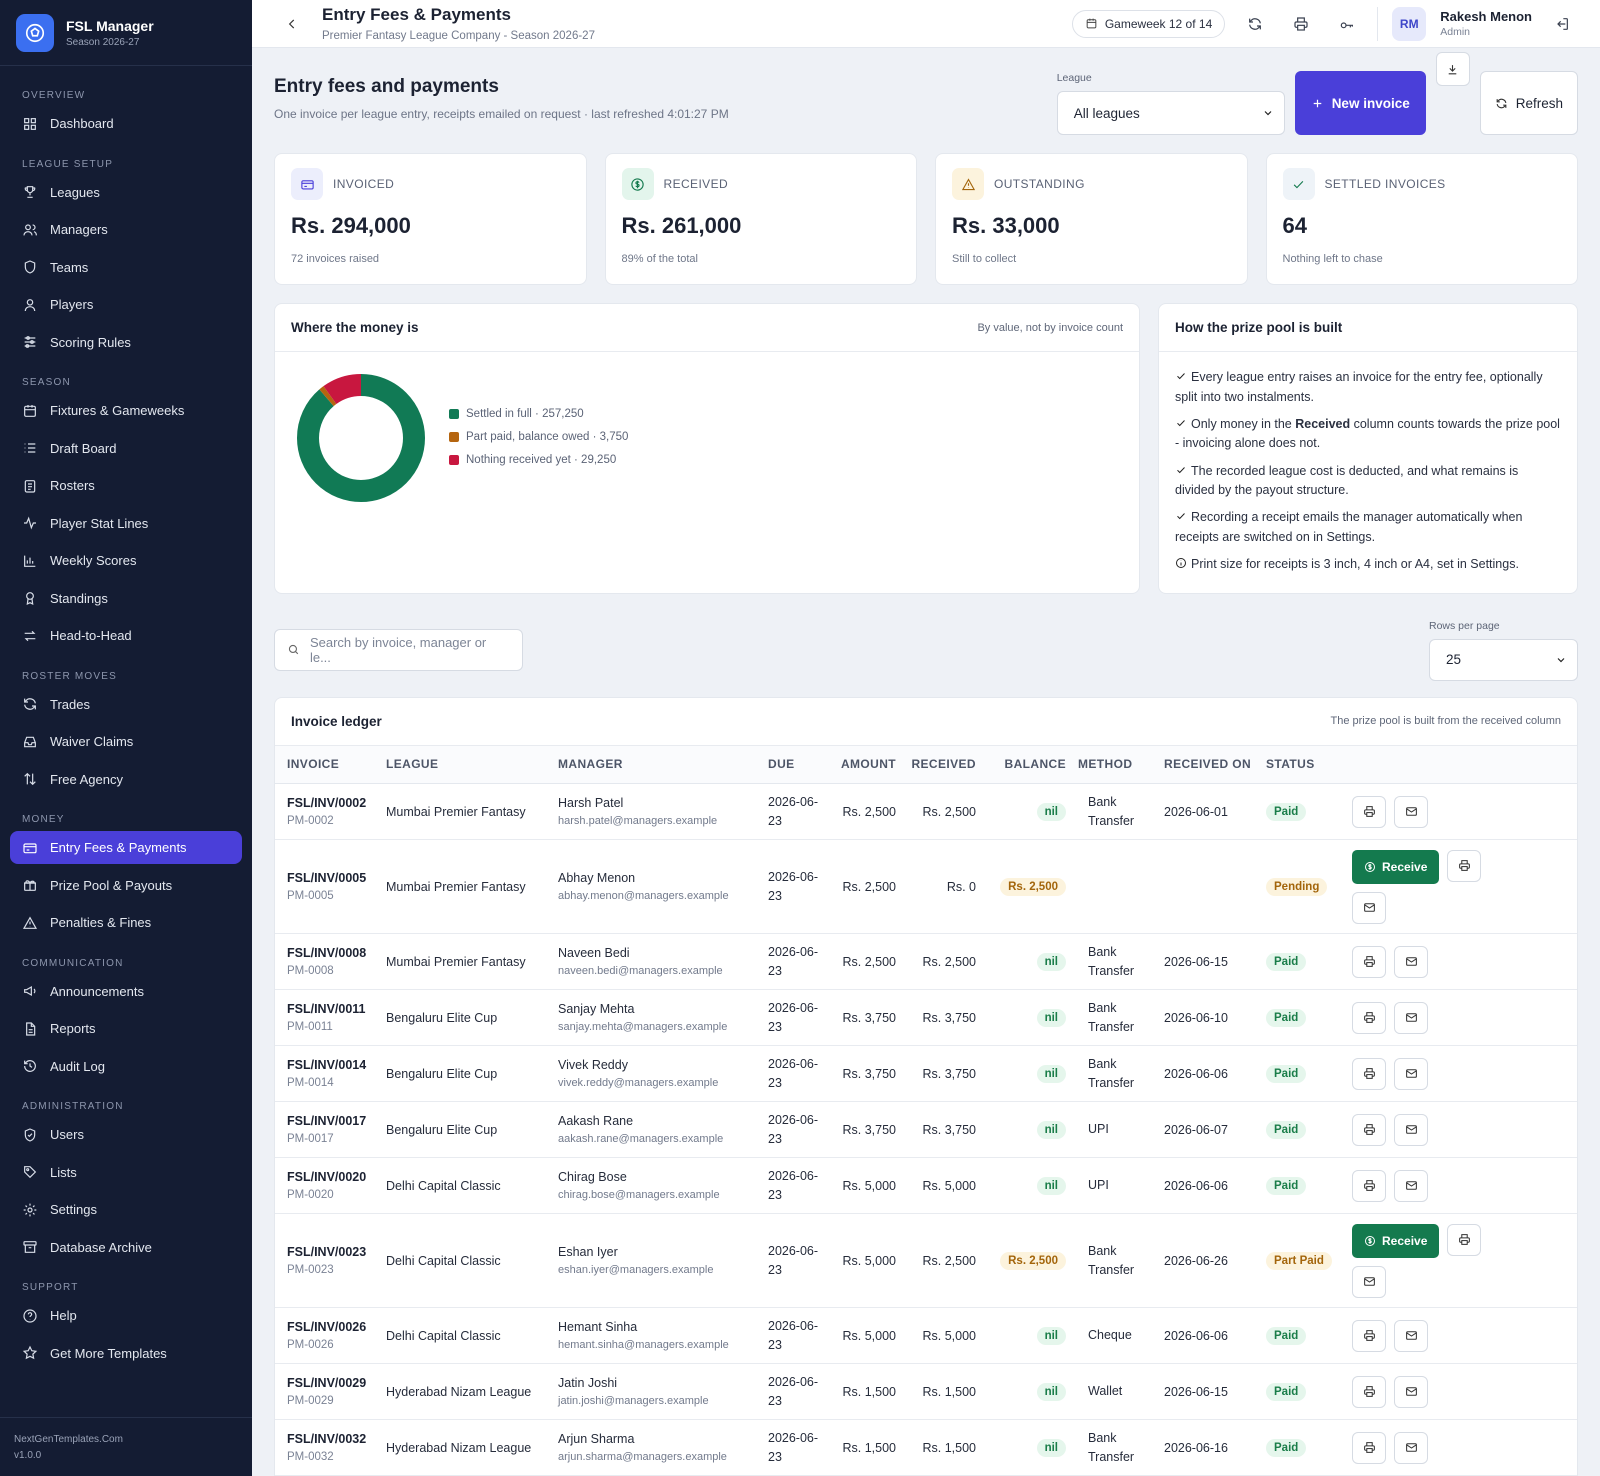 The height and width of the screenshot is (1476, 1600). I want to click on column-header-status: STATUS, so click(1303, 764).